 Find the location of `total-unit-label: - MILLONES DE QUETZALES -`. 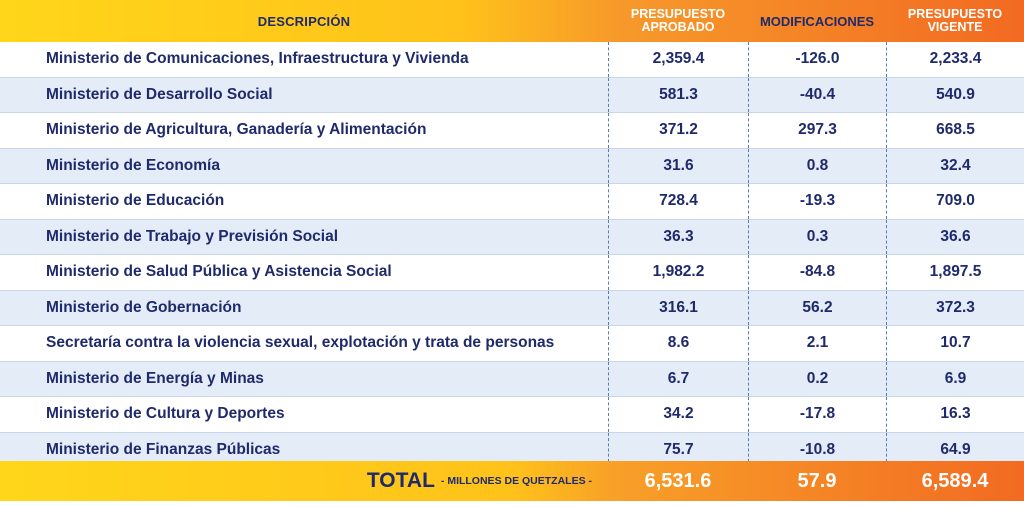

total-unit-label: - MILLONES DE QUETZALES - is located at coordinates (516, 481).